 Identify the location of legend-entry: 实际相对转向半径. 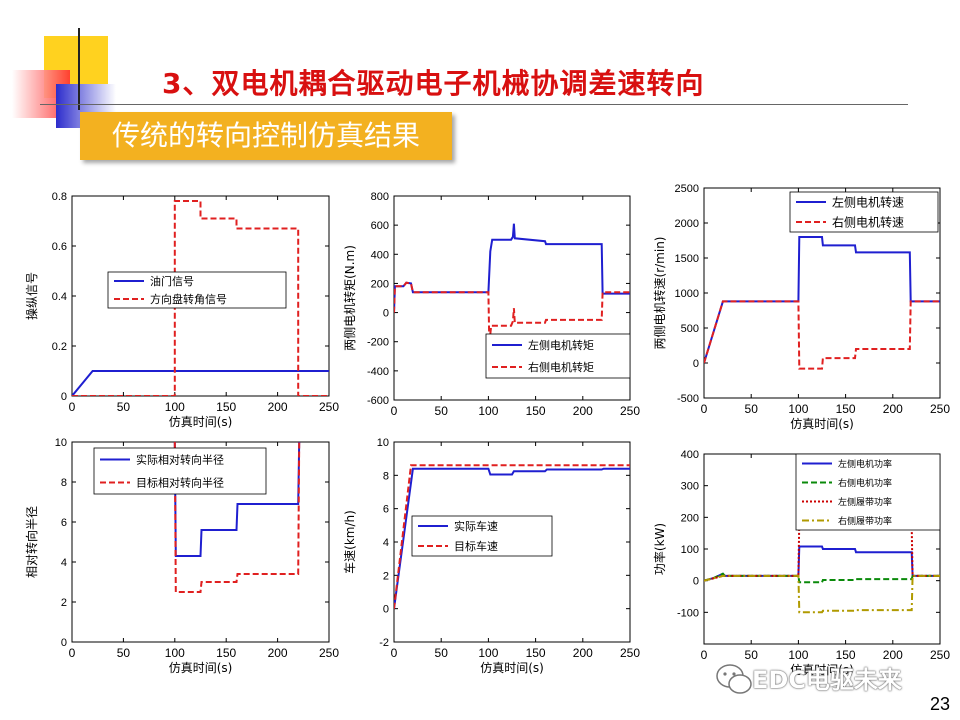
(180, 460).